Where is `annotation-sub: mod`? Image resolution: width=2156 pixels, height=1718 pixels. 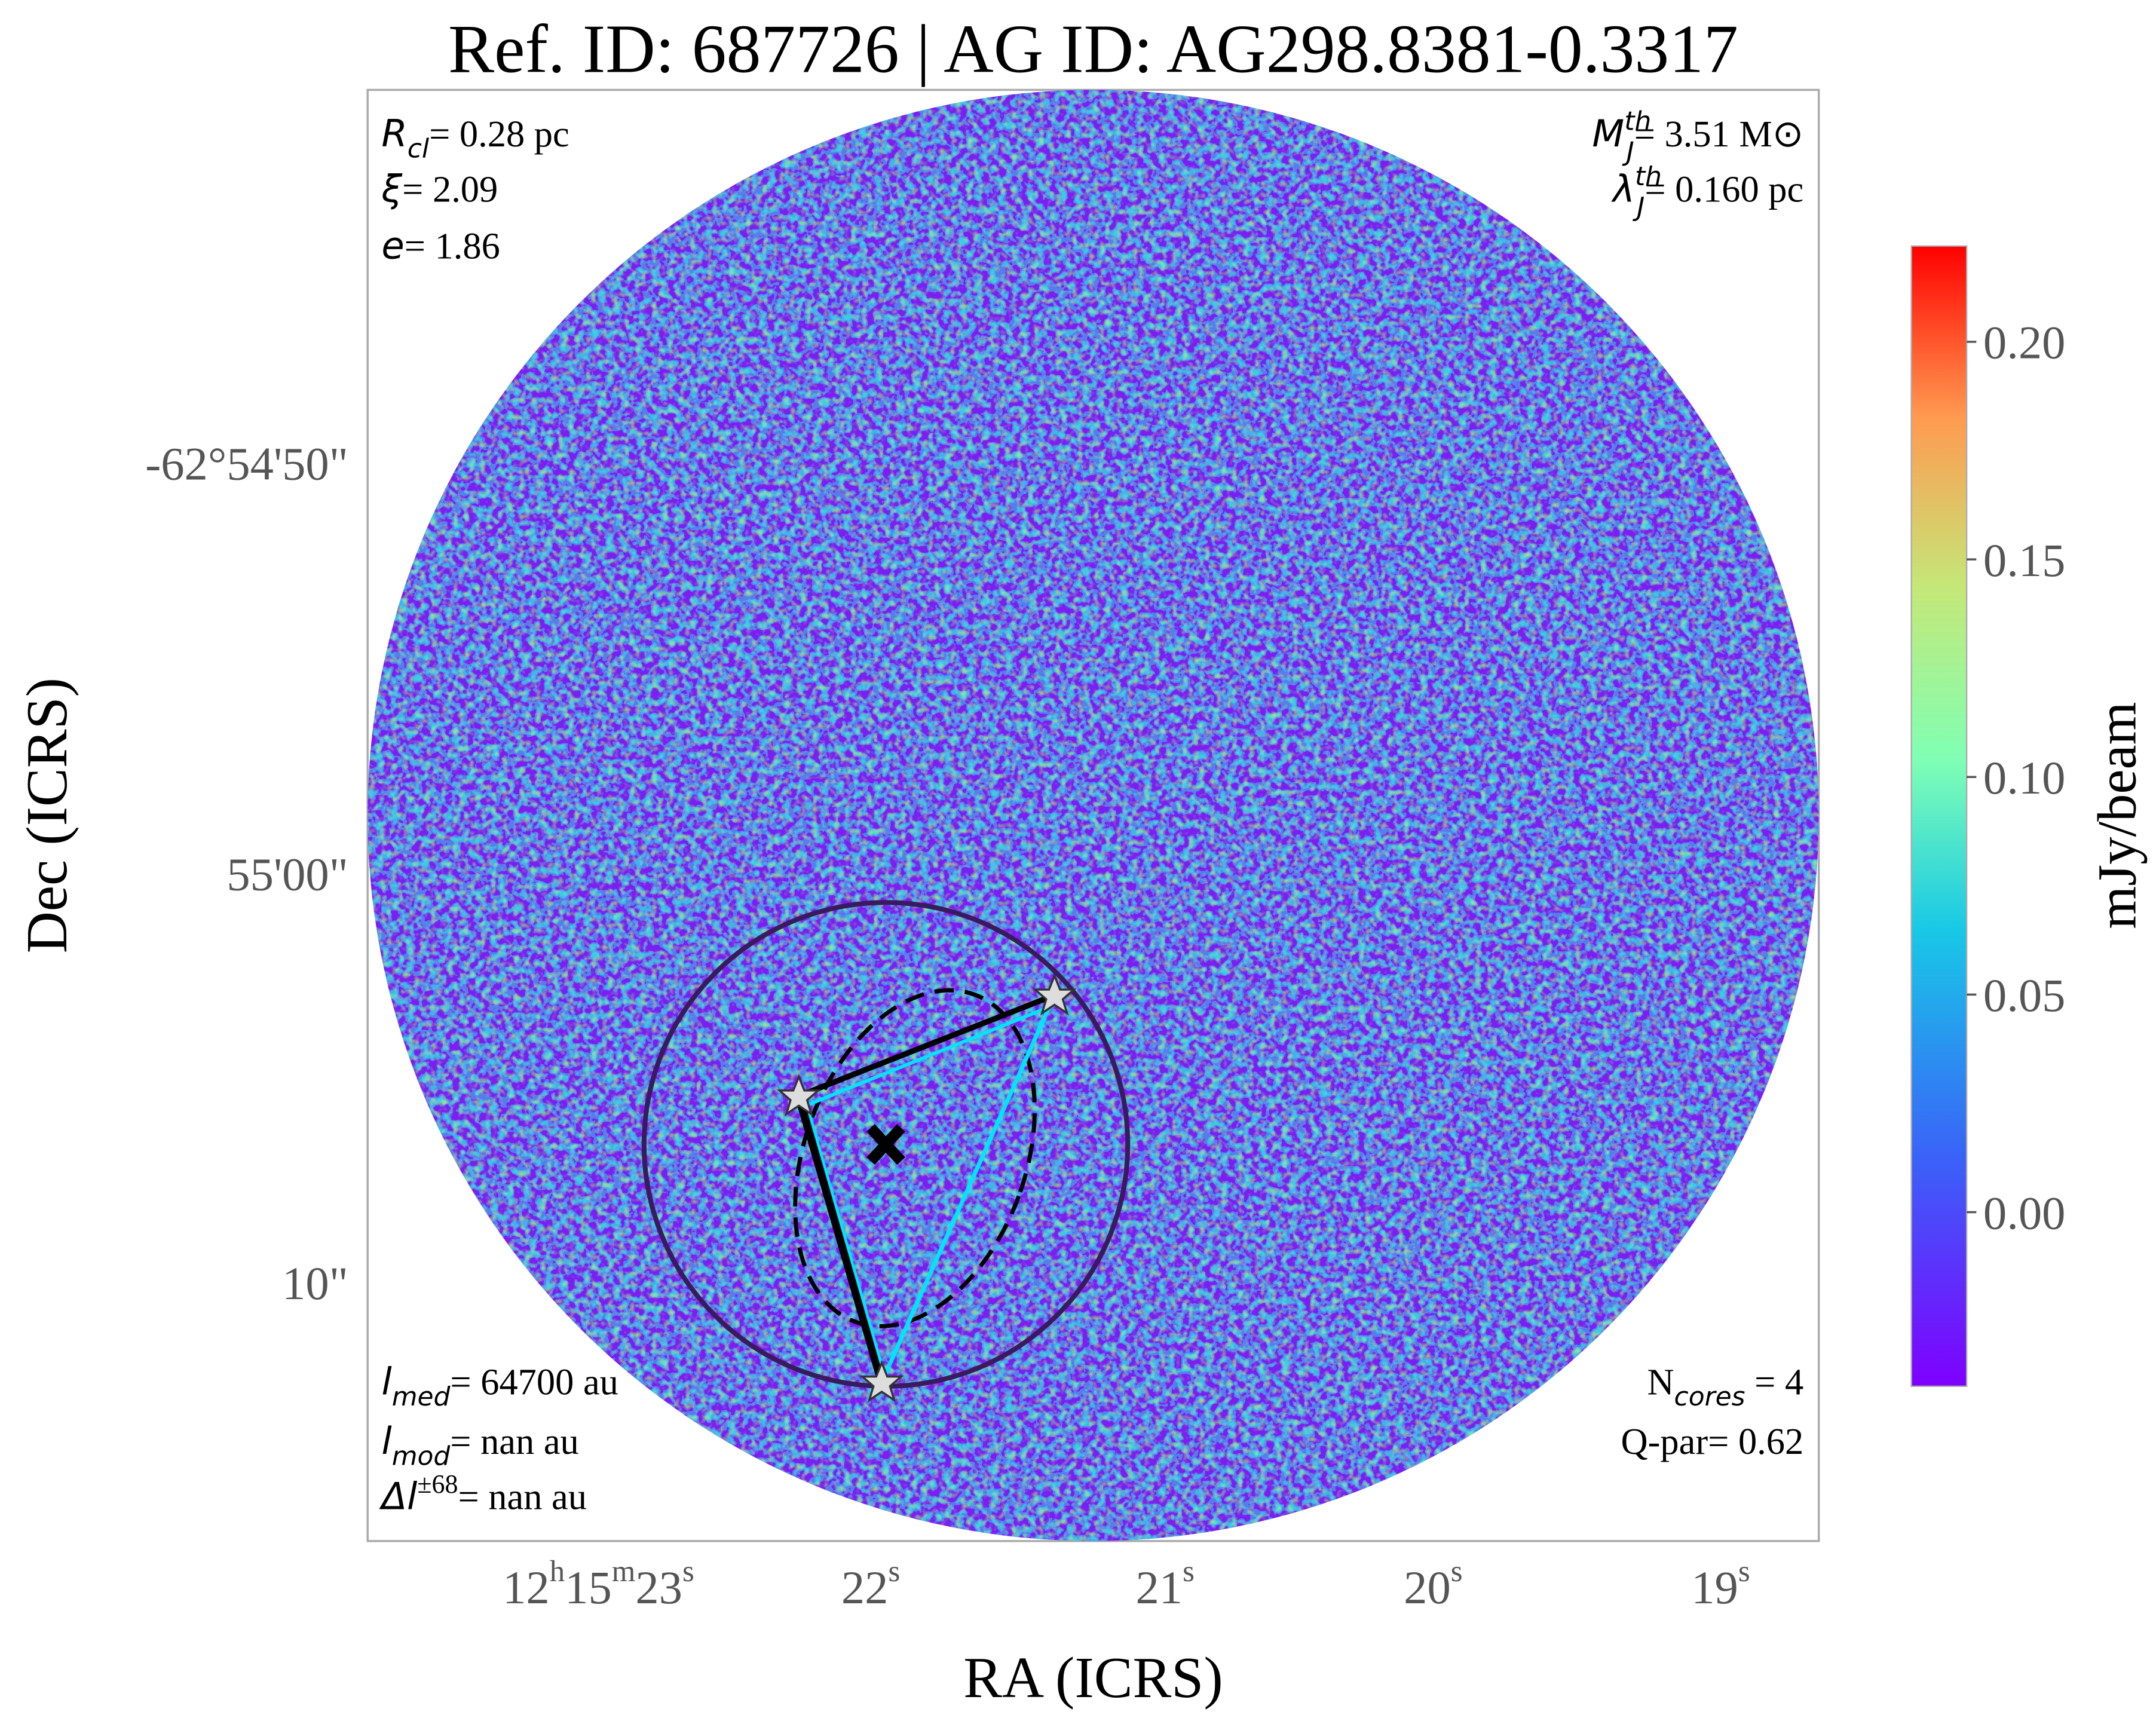
annotation-sub: mod is located at coordinates (421, 1456).